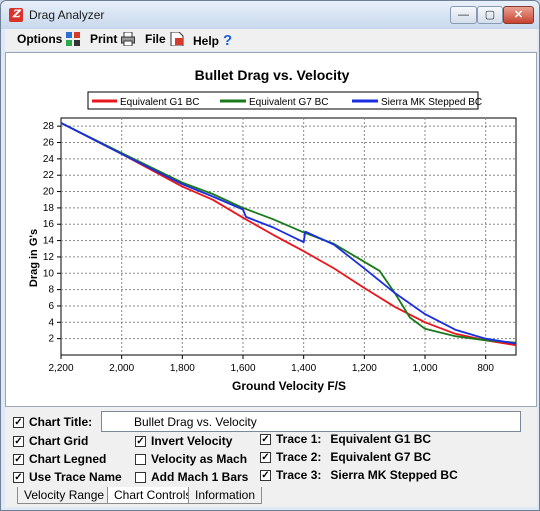 The width and height of the screenshot is (540, 511). I want to click on x-axis-label: Ground Velocity F/S, so click(289, 386).